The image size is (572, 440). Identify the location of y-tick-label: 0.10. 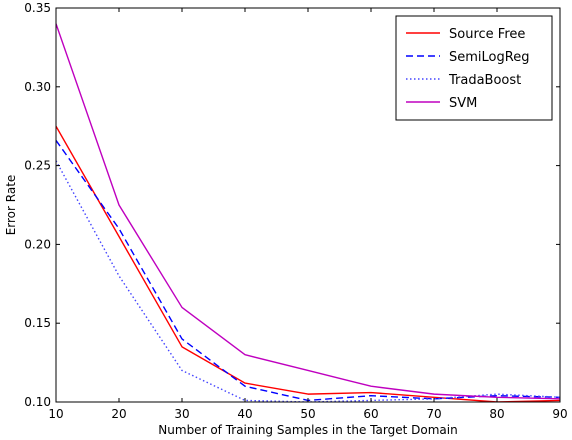
(37, 402).